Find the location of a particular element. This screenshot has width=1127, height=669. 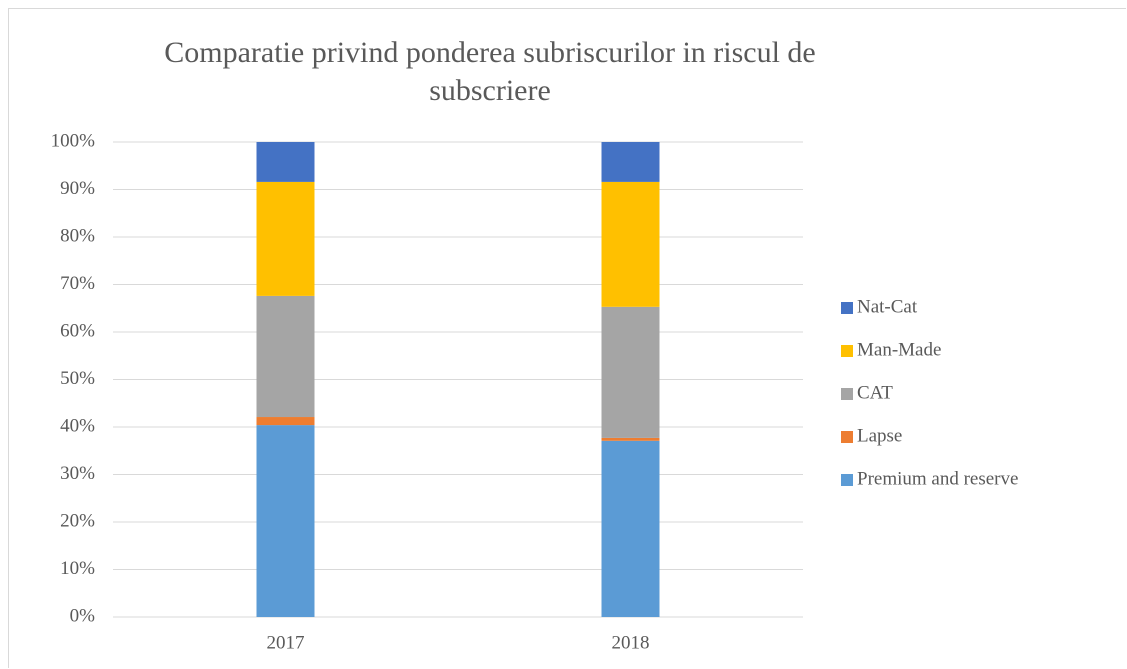

y-tick-label: 50% is located at coordinates (77, 378).